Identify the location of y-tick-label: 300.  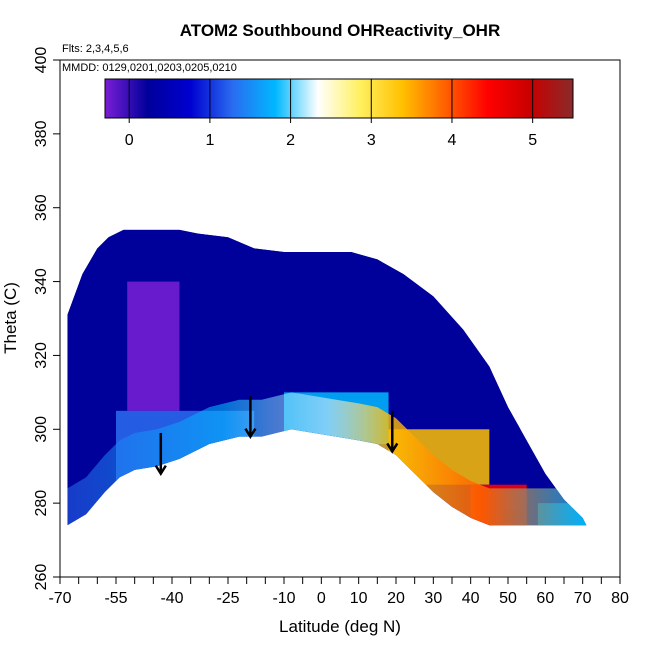
(41, 429).